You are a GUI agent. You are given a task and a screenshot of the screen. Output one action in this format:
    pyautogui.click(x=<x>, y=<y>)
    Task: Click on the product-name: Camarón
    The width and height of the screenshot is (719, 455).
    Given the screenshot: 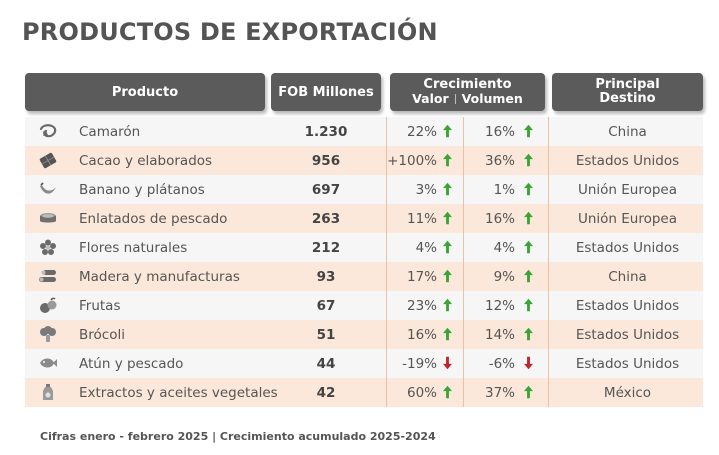 What is the action you would take?
    pyautogui.click(x=110, y=131)
    